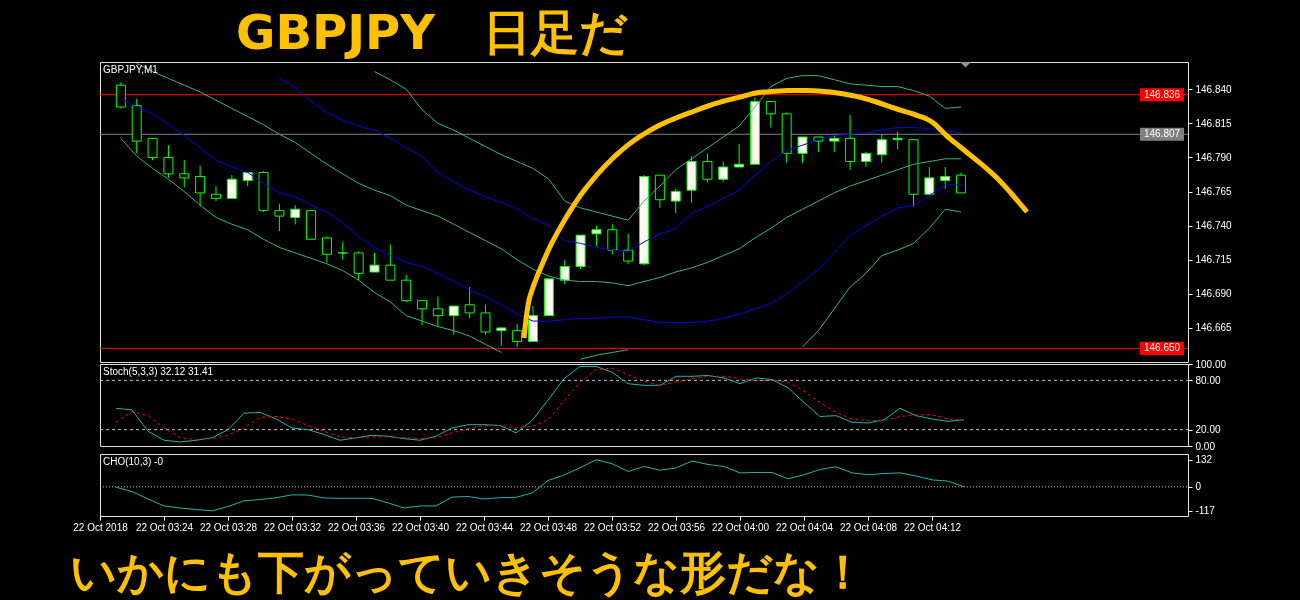  Describe the element at coordinates (740, 527) in the screenshot. I see `x-tick-label: 22 Oct 04:00` at that location.